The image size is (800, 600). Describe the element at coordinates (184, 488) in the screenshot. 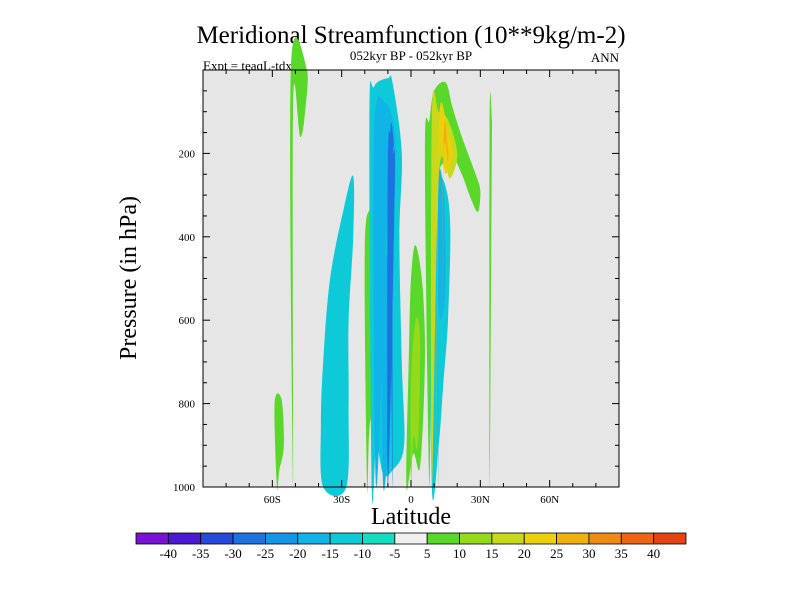

I see `y-tick-label: 1000` at that location.